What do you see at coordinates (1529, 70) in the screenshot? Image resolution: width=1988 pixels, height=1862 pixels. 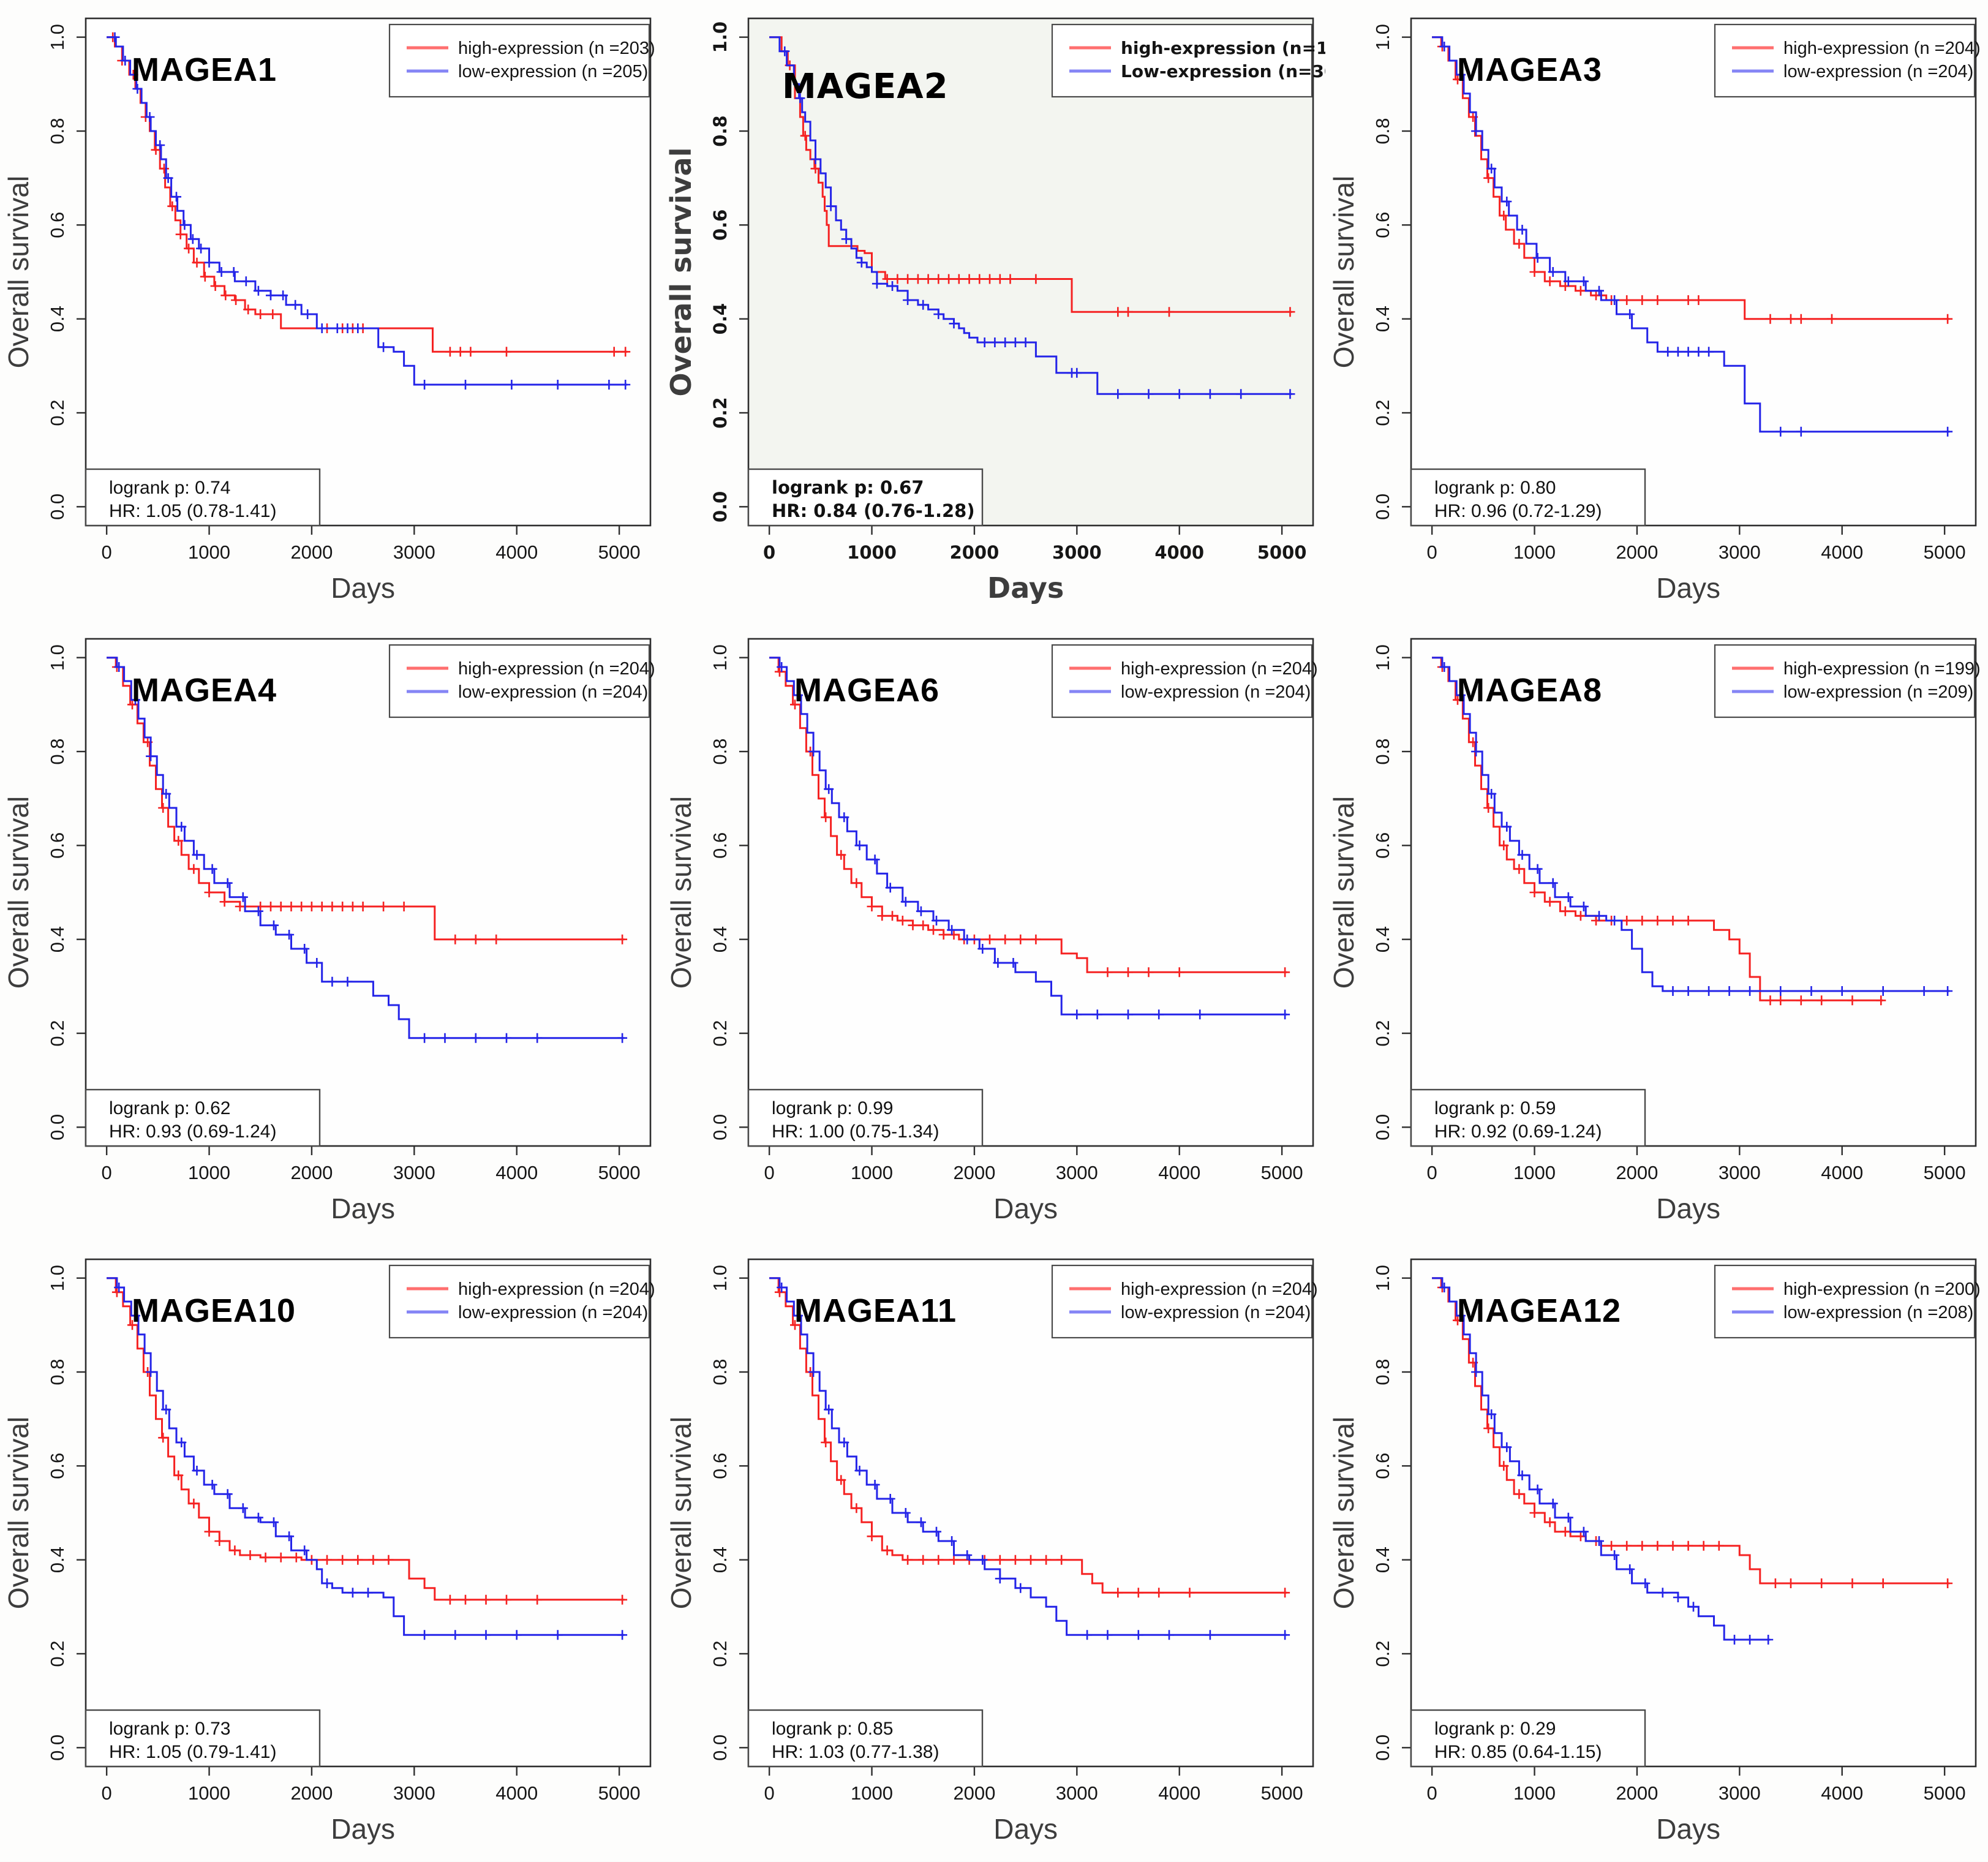 I see `gene-title: MAGEA3` at bounding box center [1529, 70].